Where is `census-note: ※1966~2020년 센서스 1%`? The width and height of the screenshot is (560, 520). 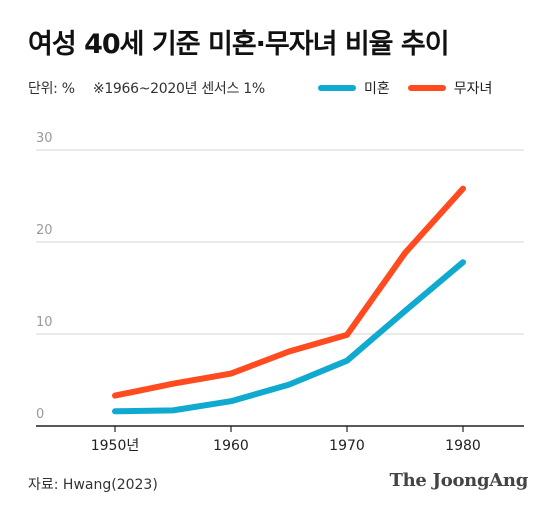 census-note: ※1966~2020년 센서스 1% is located at coordinates (178, 89).